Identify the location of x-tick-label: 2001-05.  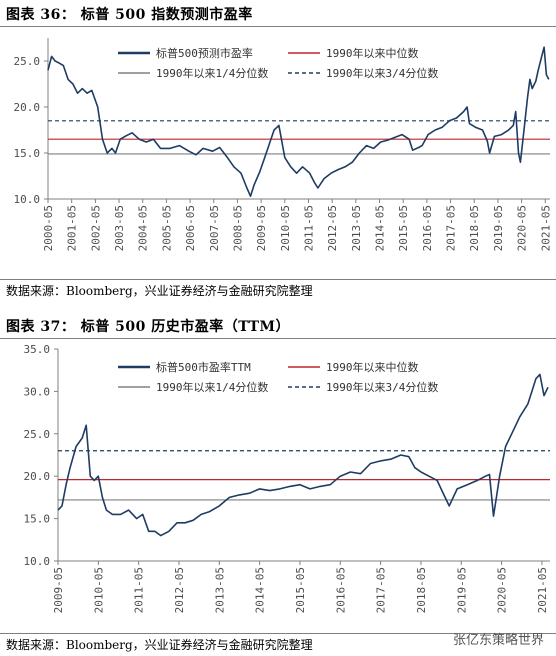
(72, 228).